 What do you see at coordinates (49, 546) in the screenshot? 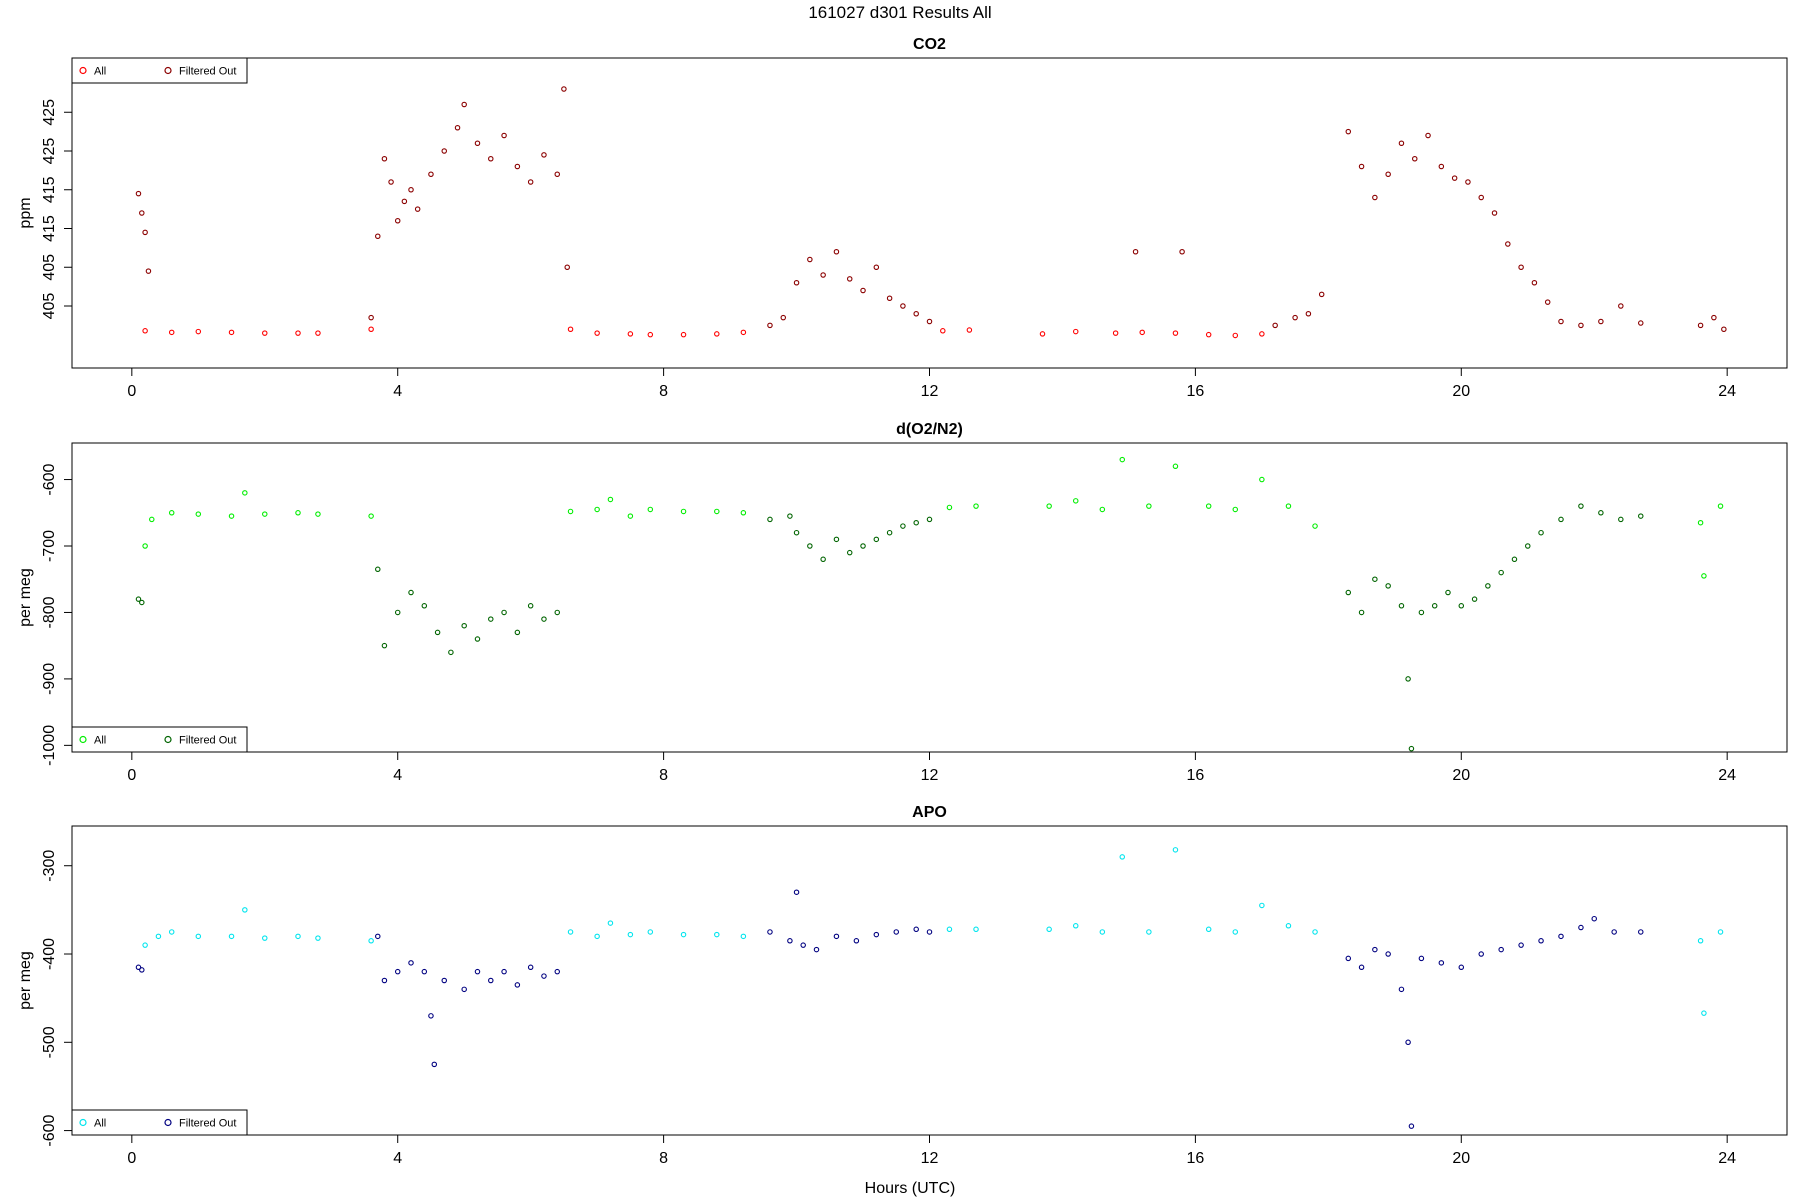
I see `o2n2-y-tick-label: -700` at bounding box center [49, 546].